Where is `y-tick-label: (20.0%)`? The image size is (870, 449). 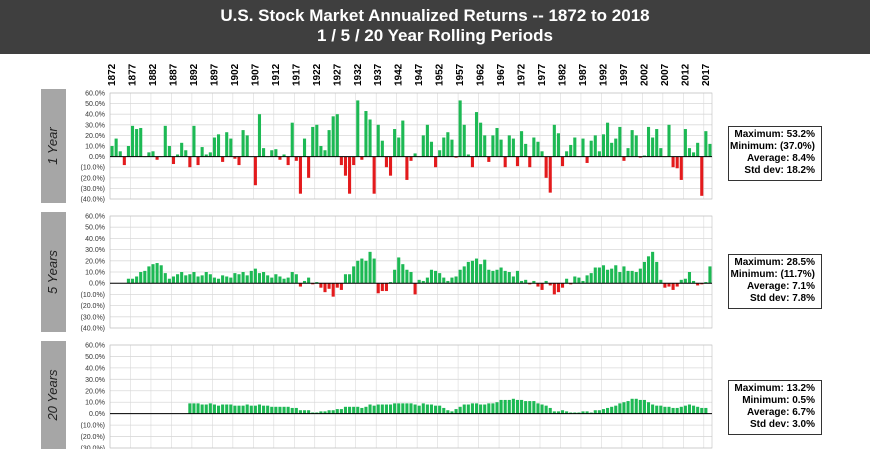 y-tick-label: (20.0%) is located at coordinates (92, 437).